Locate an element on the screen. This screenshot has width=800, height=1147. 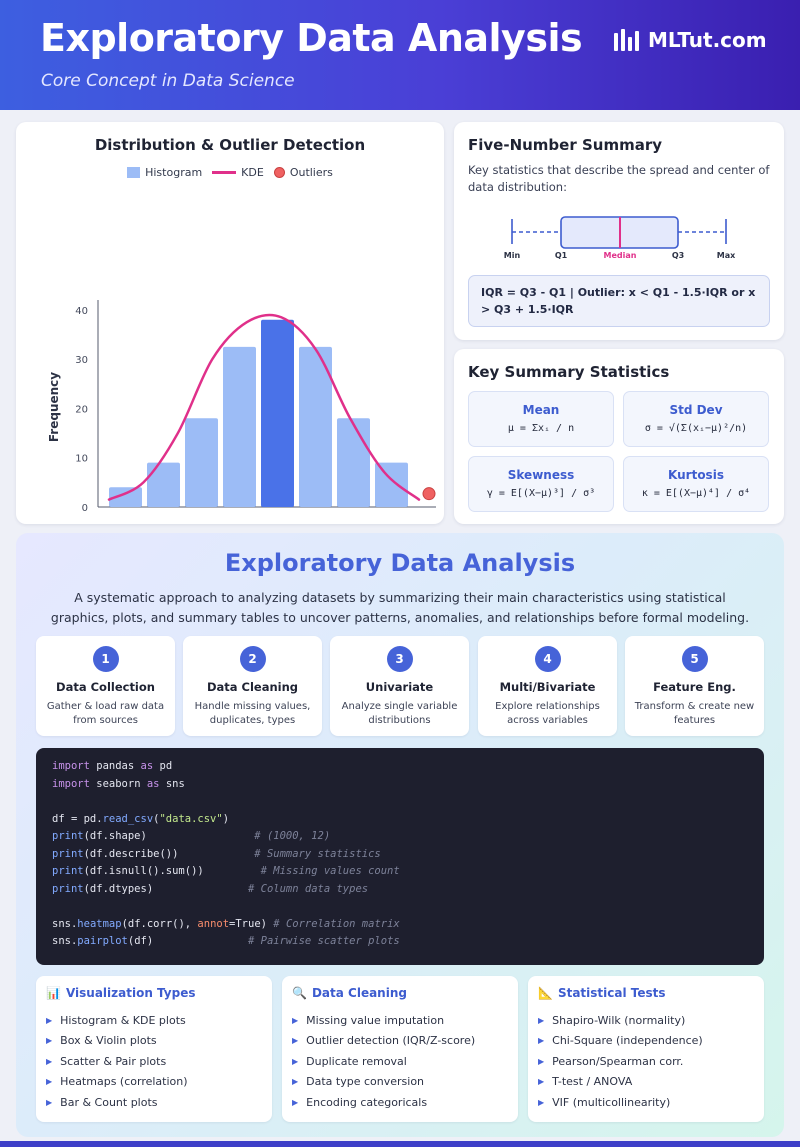
legend-label: KDE is located at coordinates (252, 172).